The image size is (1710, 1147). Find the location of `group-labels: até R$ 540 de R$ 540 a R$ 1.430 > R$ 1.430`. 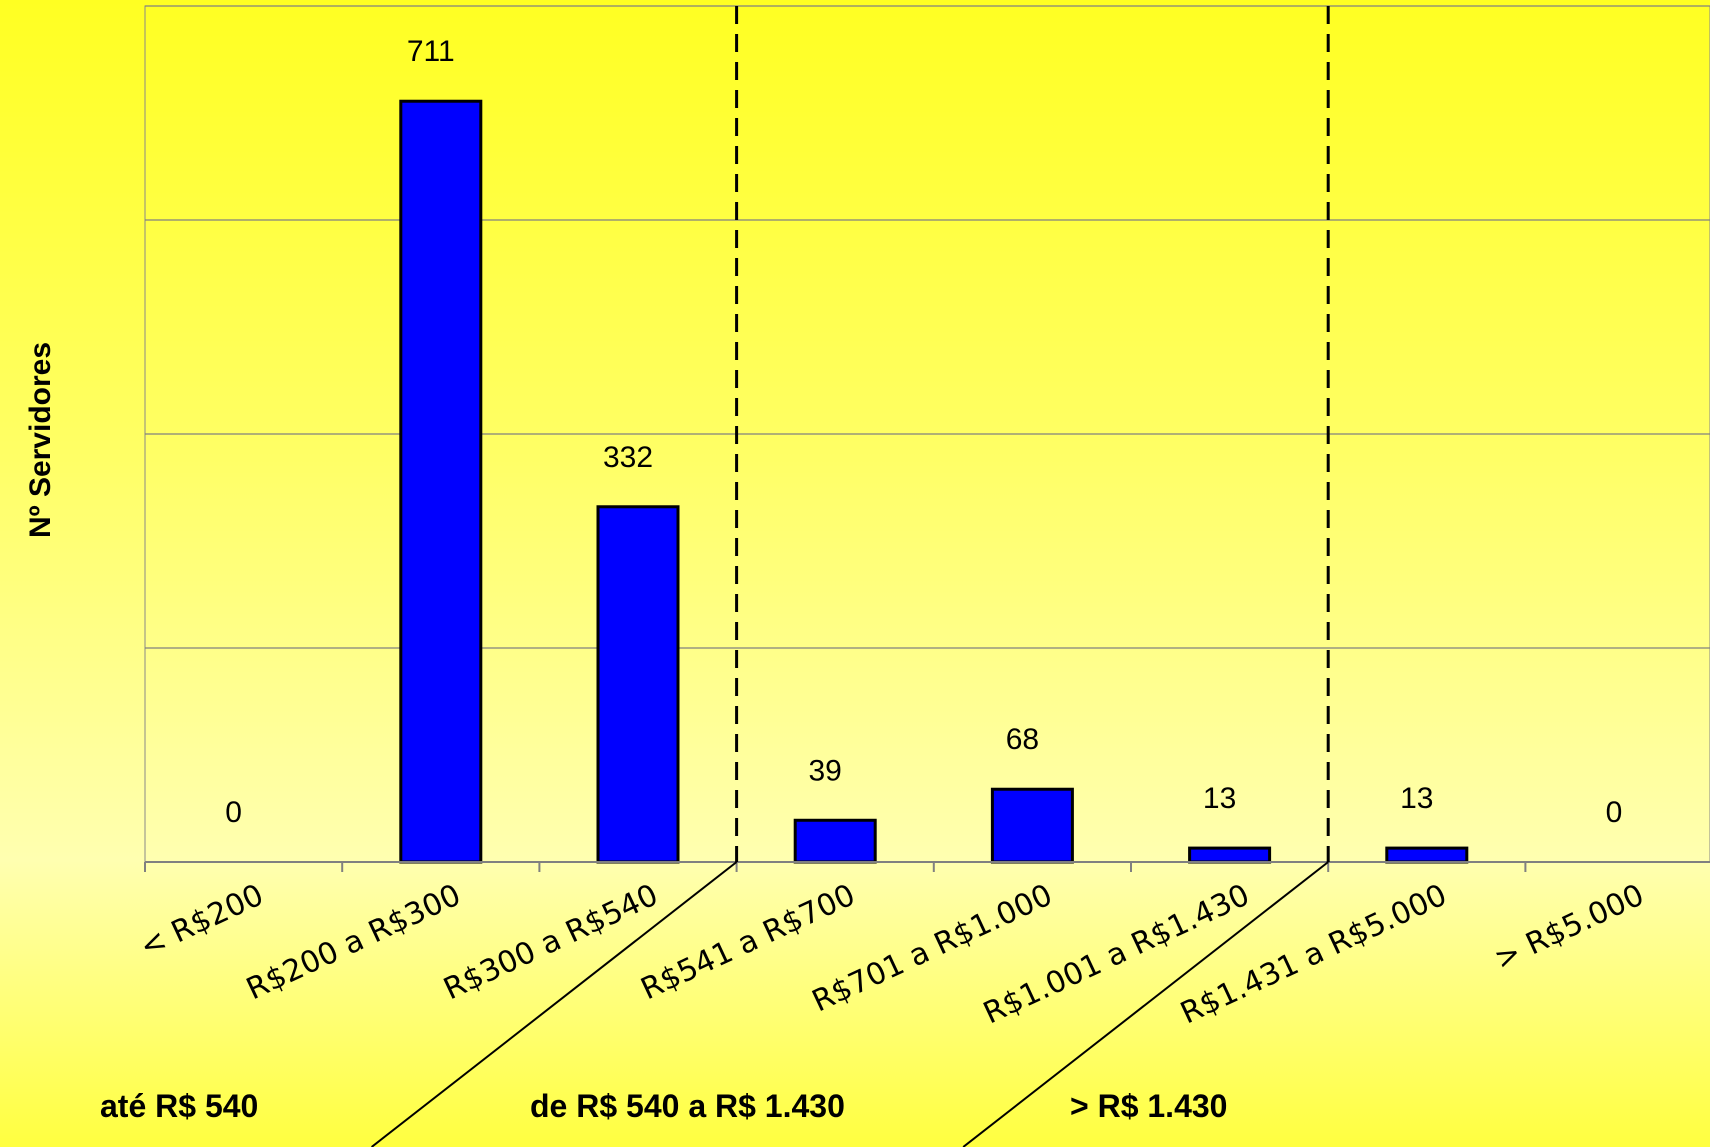

group-labels: até R$ 540 de R$ 540 a R$ 1.430 > R$ 1.430 is located at coordinates (663, 1106).